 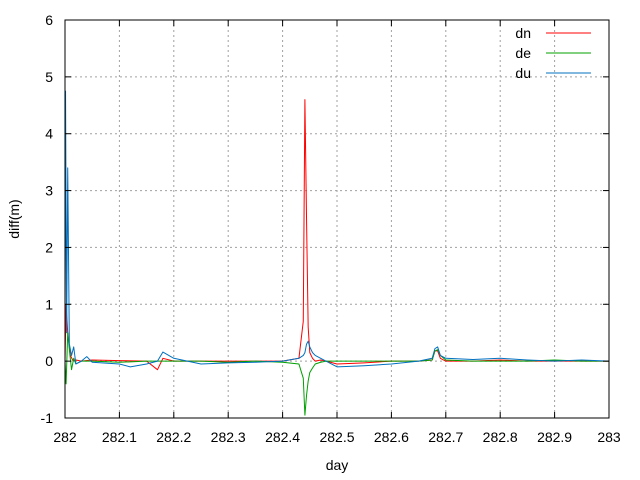 What do you see at coordinates (523, 73) in the screenshot?
I see `legend-label-du: du` at bounding box center [523, 73].